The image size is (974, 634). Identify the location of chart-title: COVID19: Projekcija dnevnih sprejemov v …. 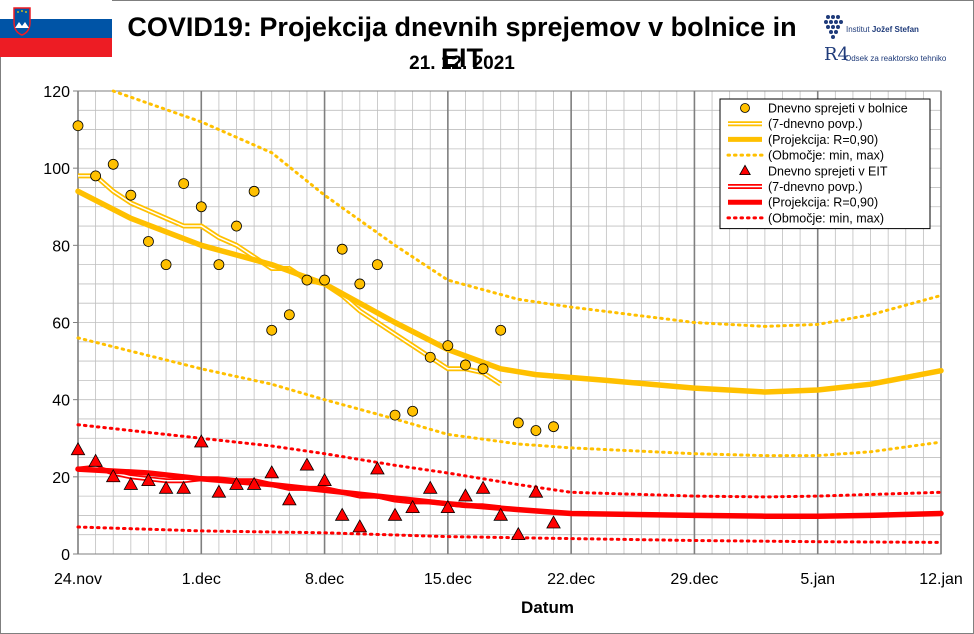
(462, 42).